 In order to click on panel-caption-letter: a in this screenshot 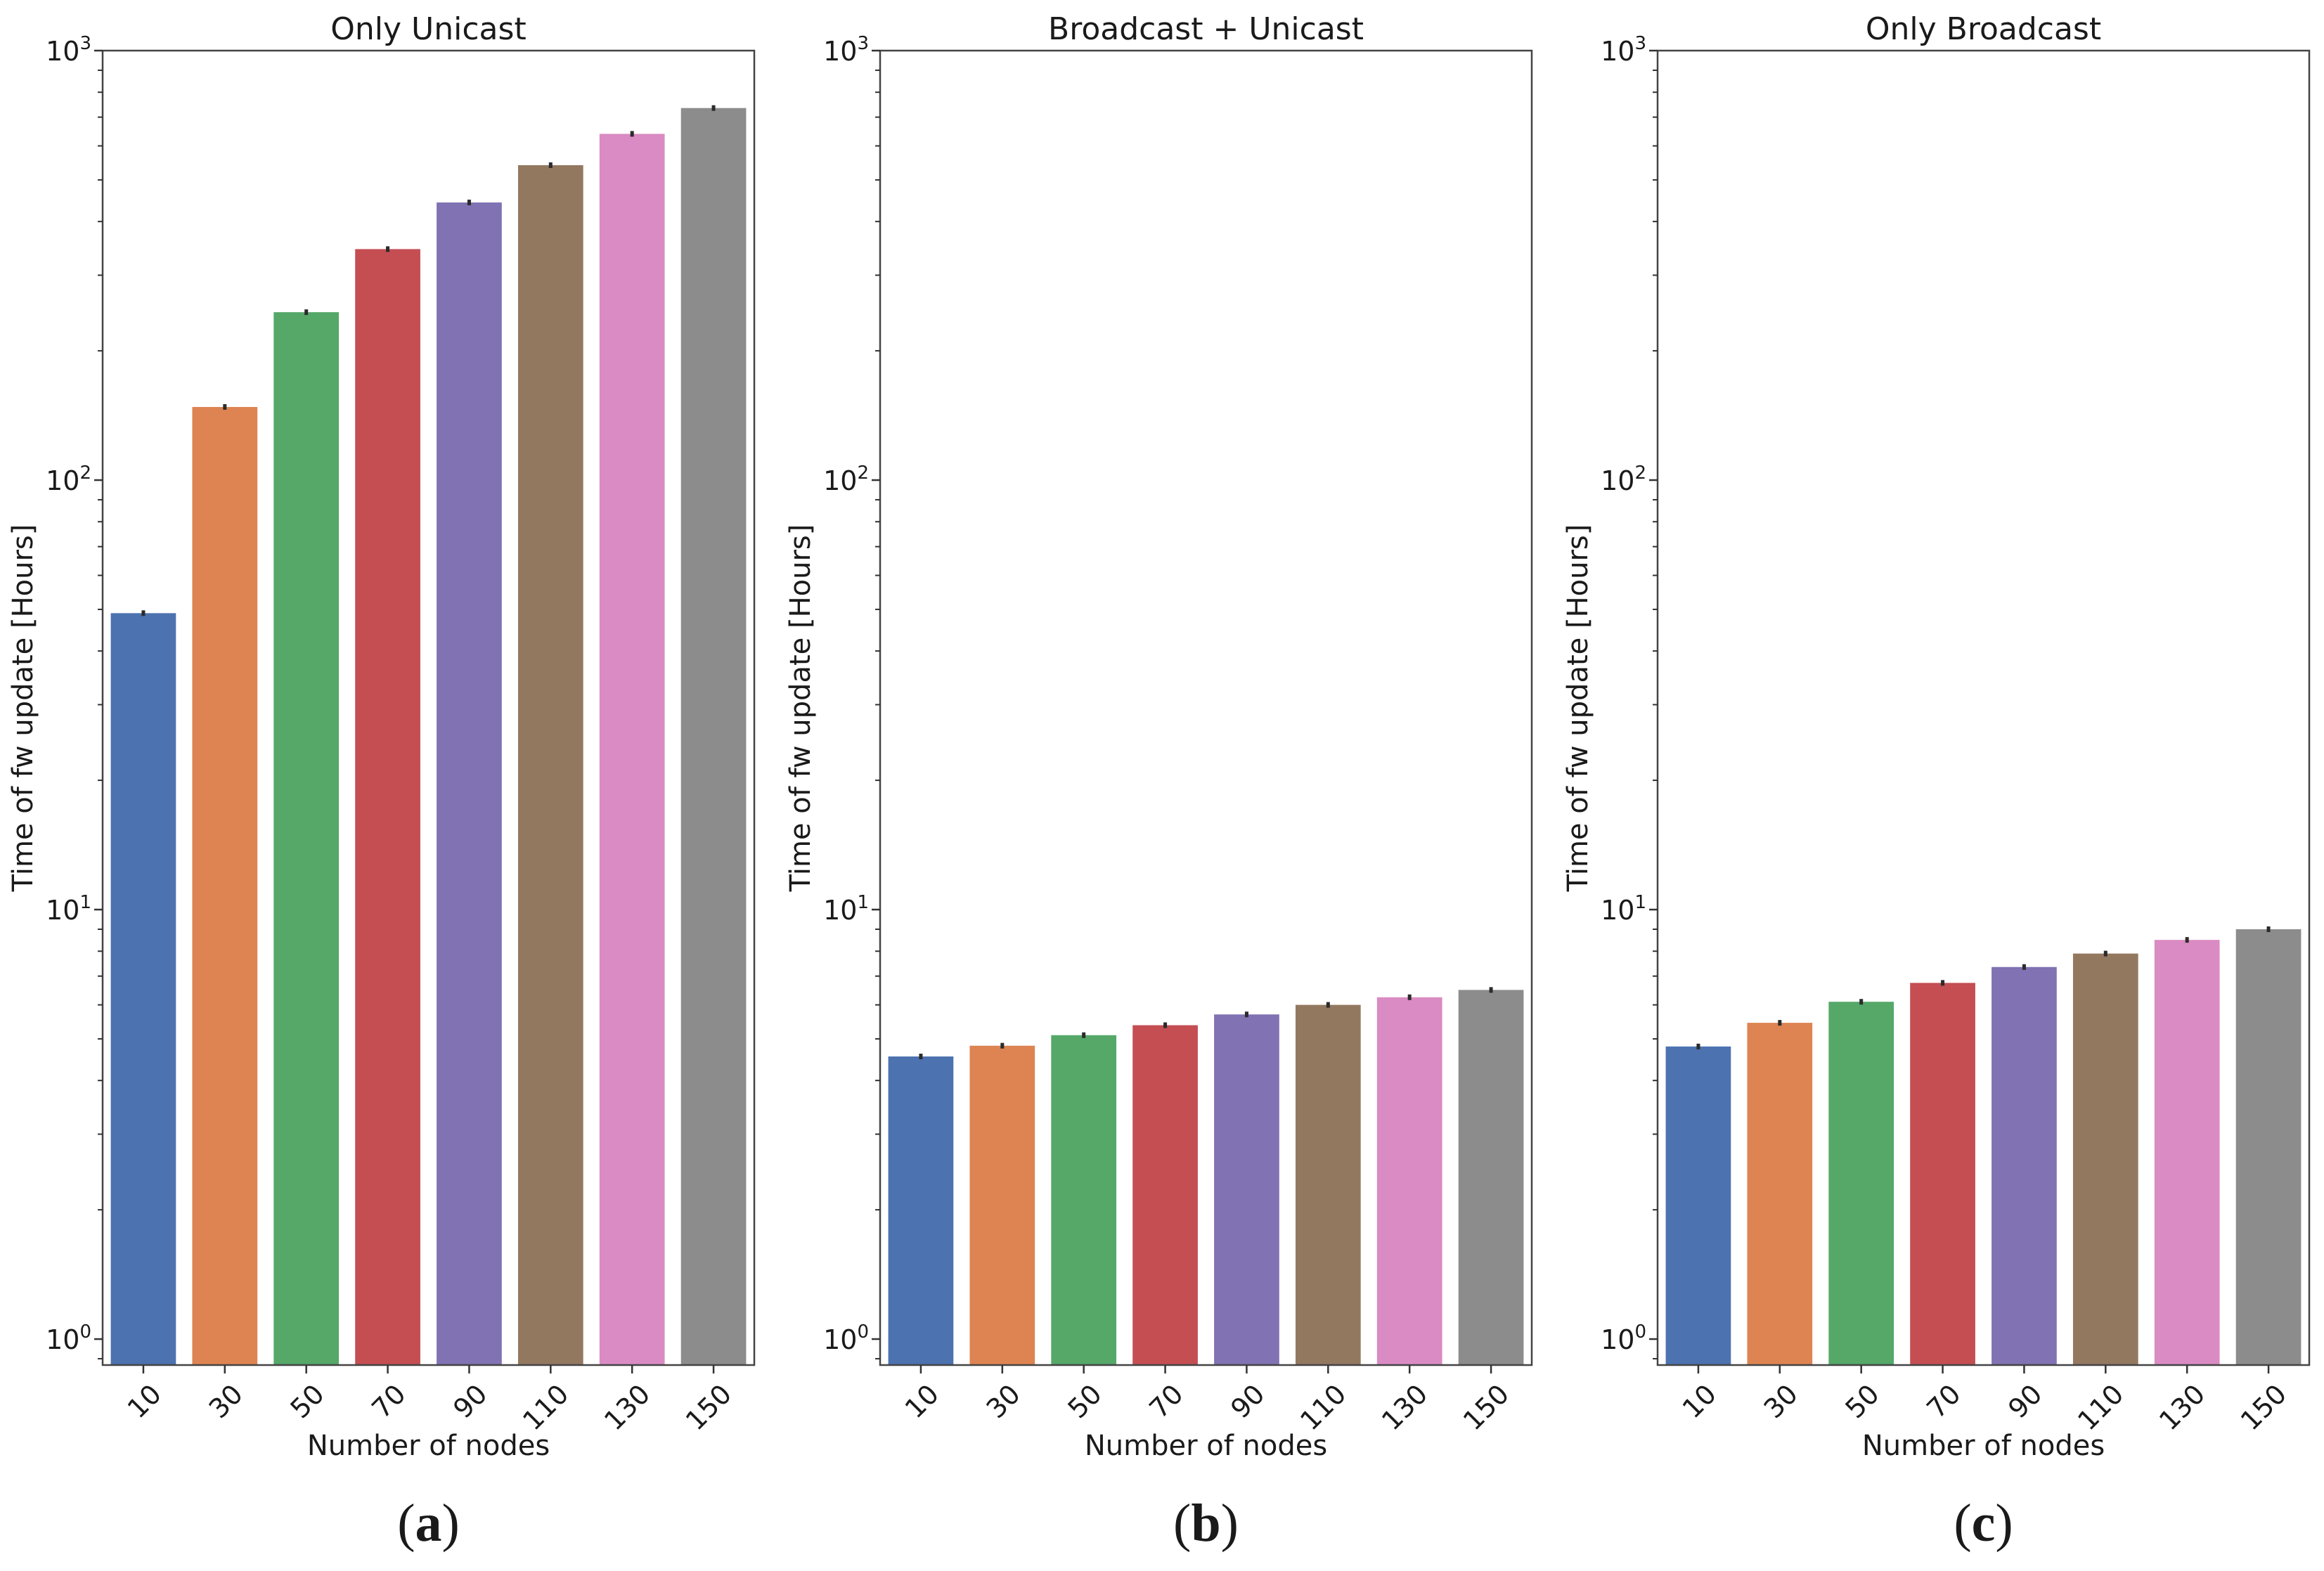, I will do `click(428, 1523)`.